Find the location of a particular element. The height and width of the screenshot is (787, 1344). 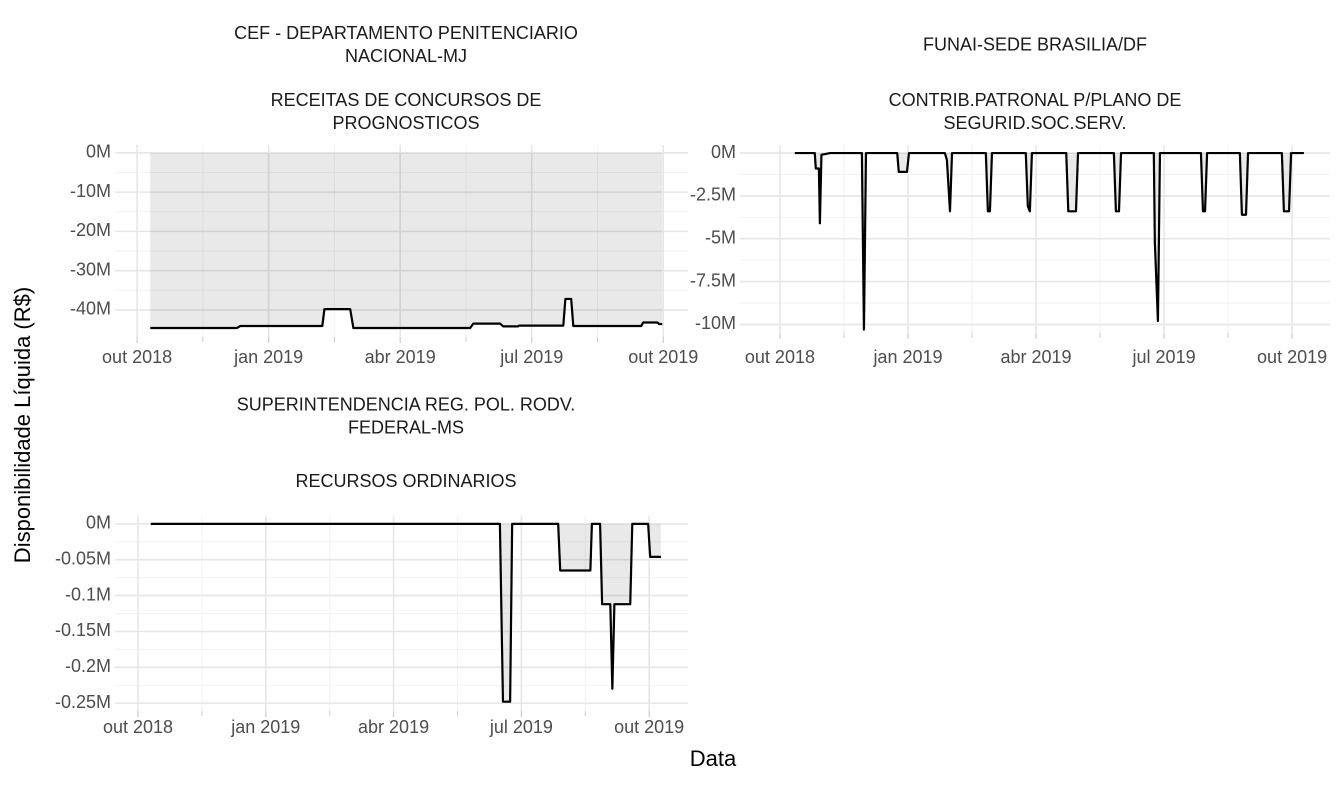

y-tick-label: -0.2M is located at coordinates (88, 666).